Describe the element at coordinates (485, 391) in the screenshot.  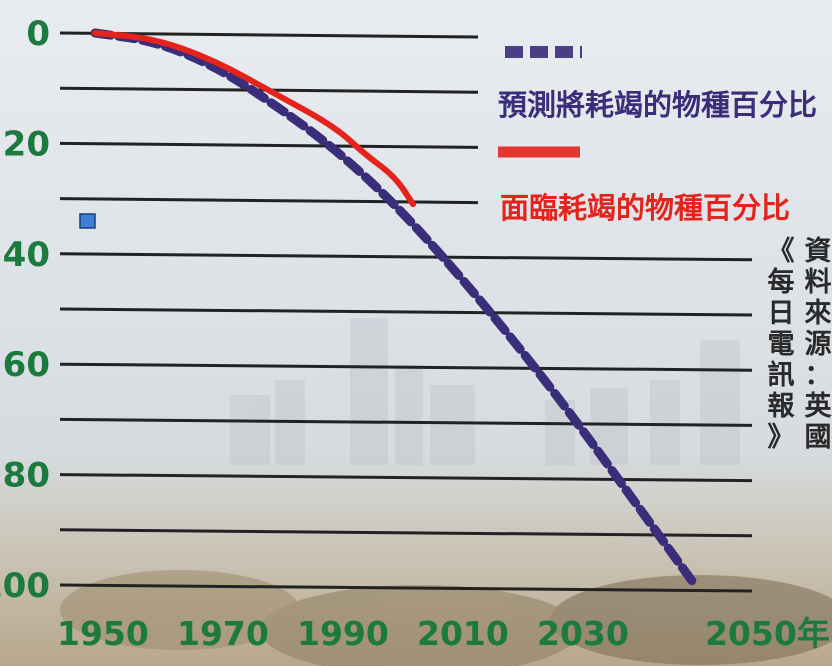
I see `background-skyline` at that location.